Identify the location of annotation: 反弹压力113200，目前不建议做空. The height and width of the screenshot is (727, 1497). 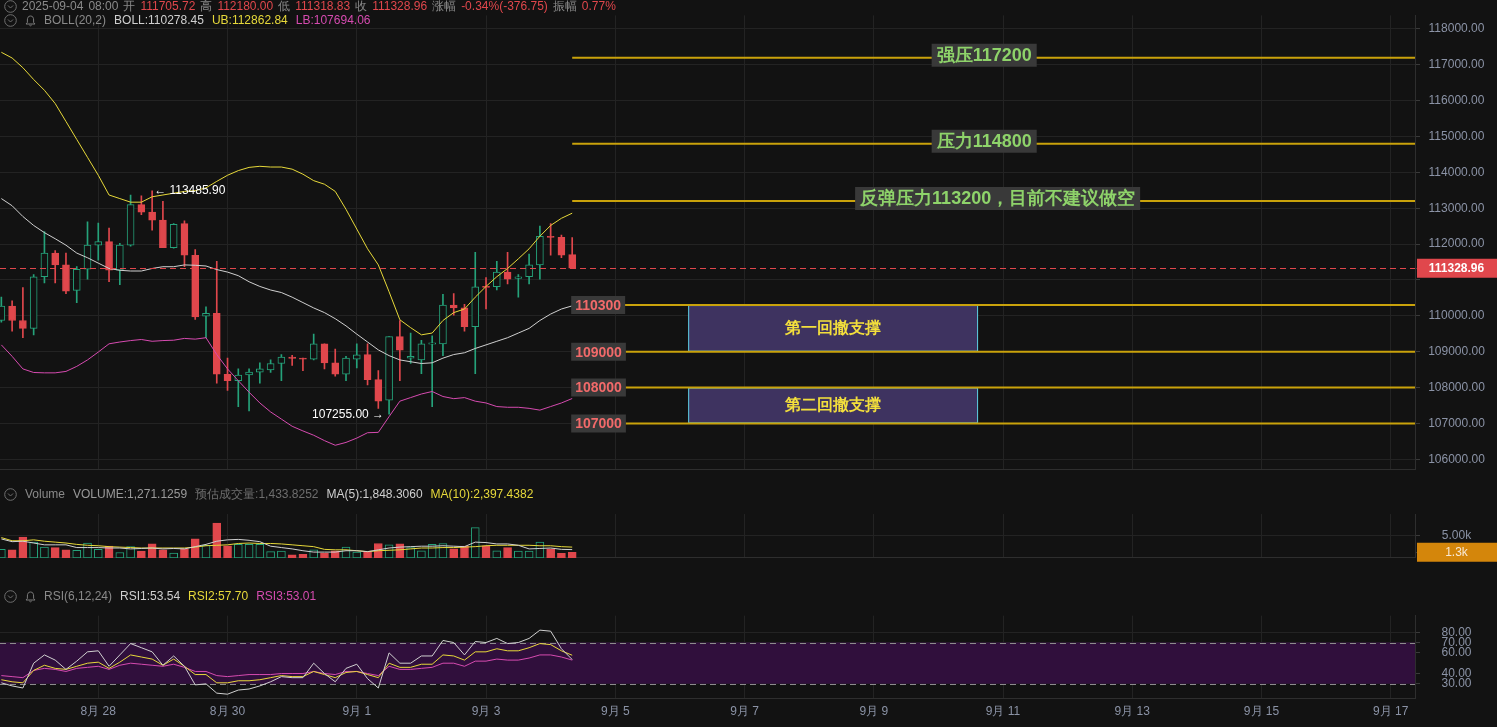
(997, 198).